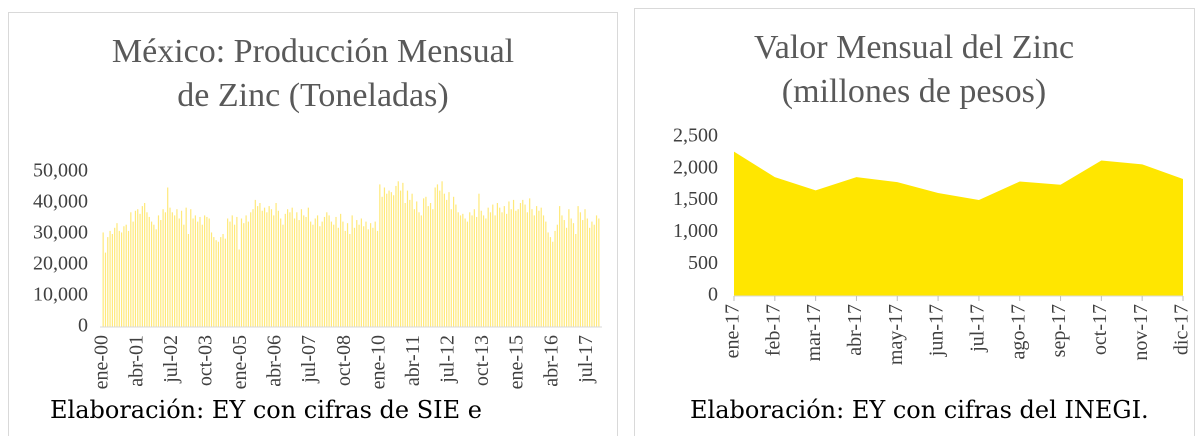 Image resolution: width=1201 pixels, height=436 pixels. I want to click on y-tick-label: 500, so click(703, 263).